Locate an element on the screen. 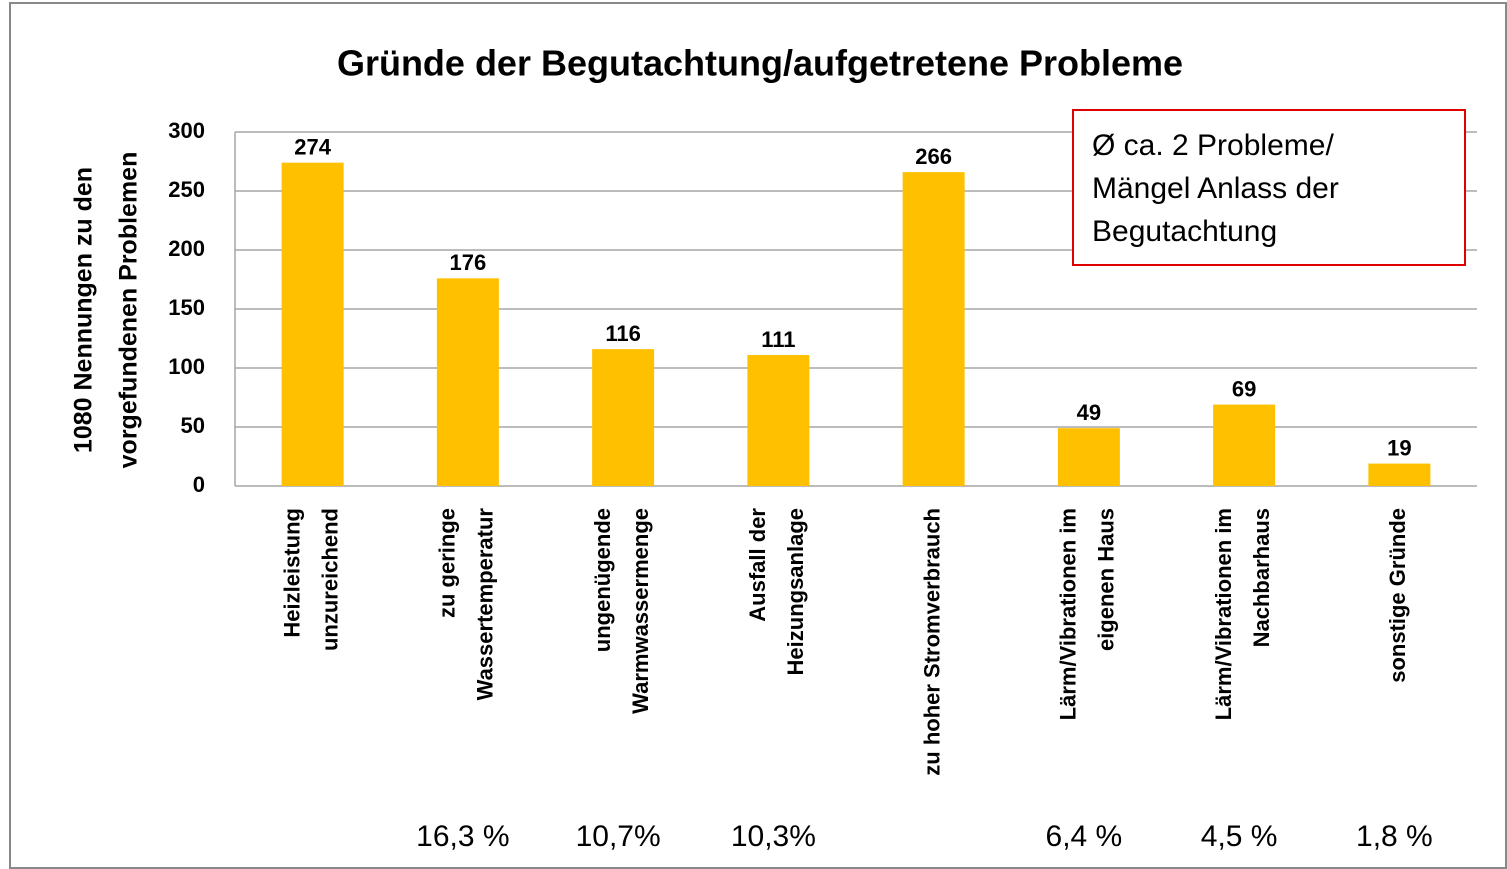 Image resolution: width=1507 pixels, height=869 pixels. y-tick-label: 200 is located at coordinates (186, 248).